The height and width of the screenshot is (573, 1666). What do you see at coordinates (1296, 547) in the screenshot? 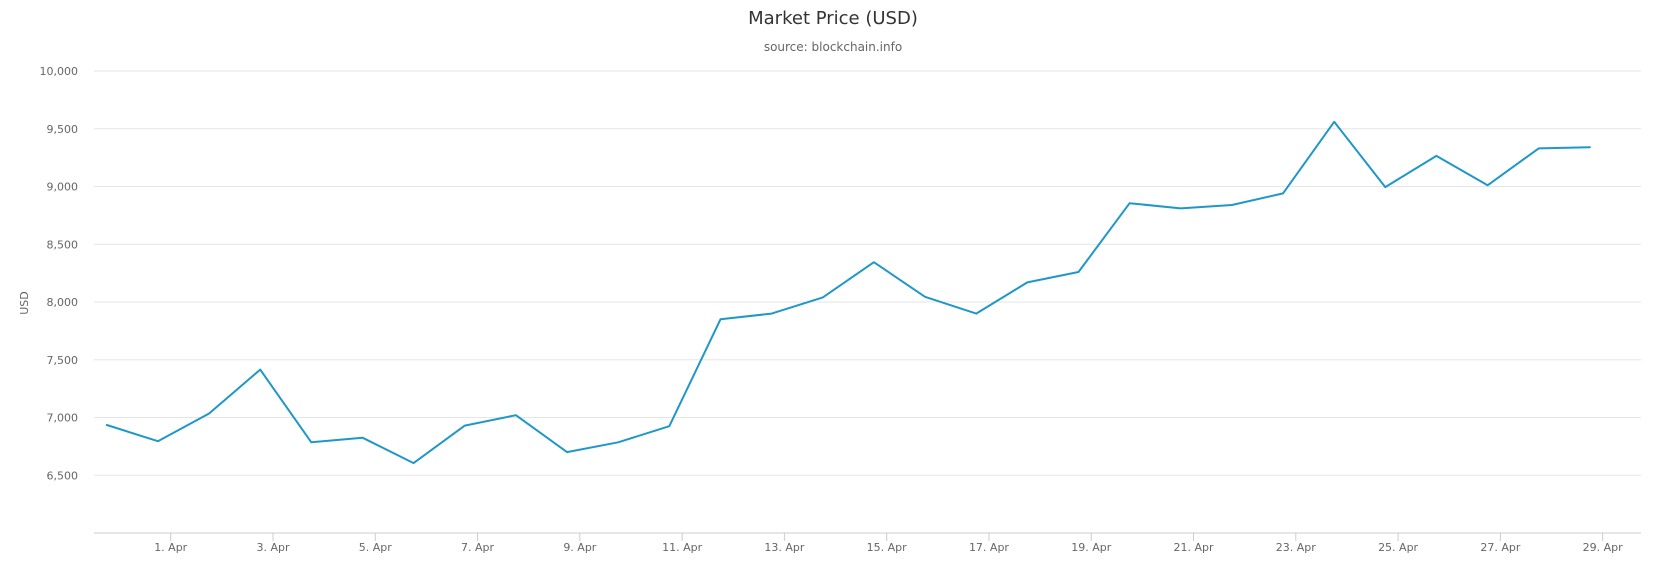
I see `x-tick-label: 23. Apr` at bounding box center [1296, 547].